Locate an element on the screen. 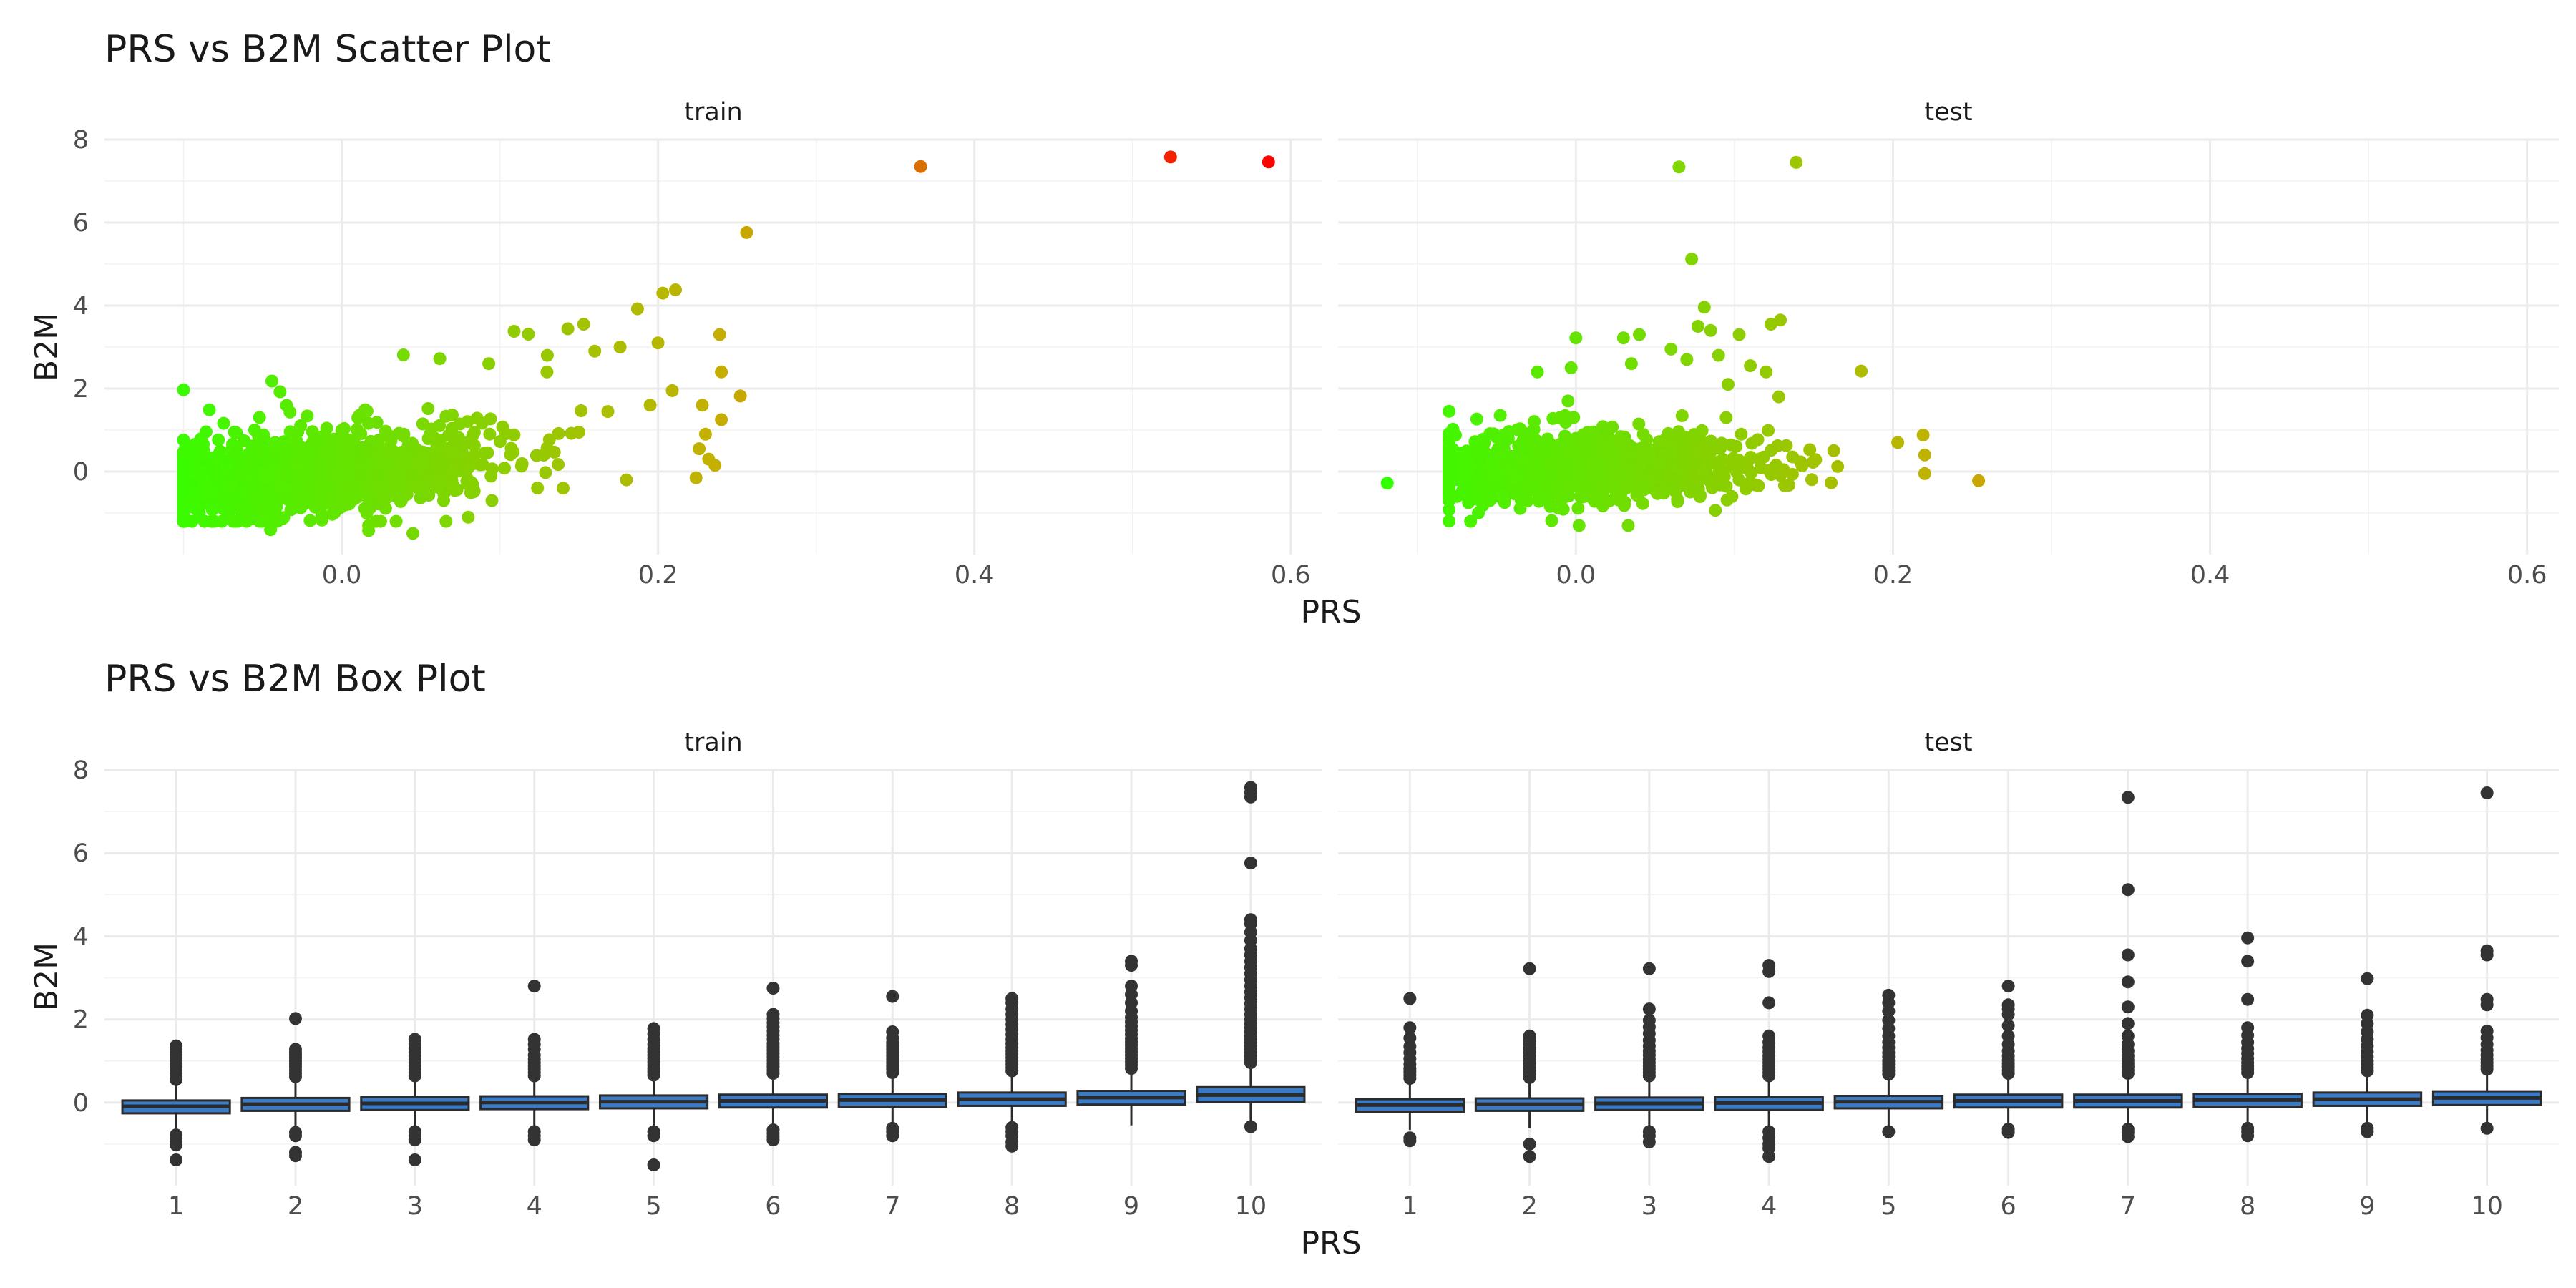  box-y-tick-label: 8 is located at coordinates (81, 770).